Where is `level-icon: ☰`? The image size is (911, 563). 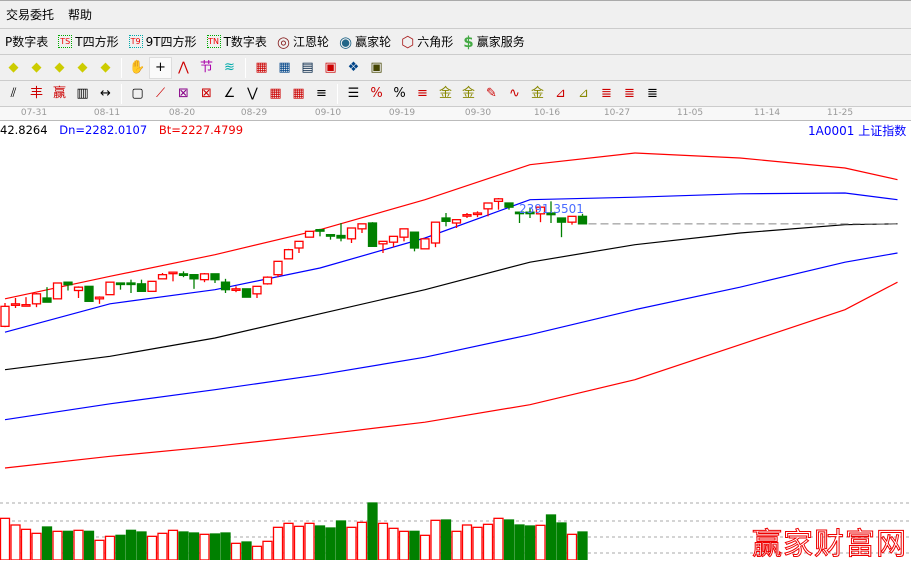
level-icon: ☰ is located at coordinates (353, 93).